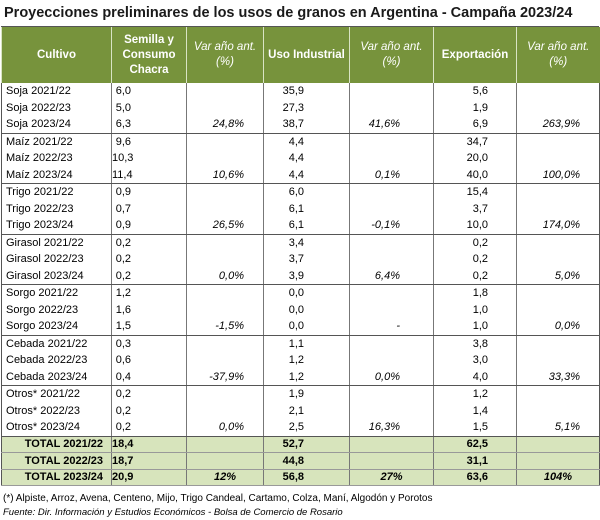 This screenshot has height=520, width=600. Describe the element at coordinates (56, 477) in the screenshot. I see `row-label: TOTAL 2023/24` at that location.